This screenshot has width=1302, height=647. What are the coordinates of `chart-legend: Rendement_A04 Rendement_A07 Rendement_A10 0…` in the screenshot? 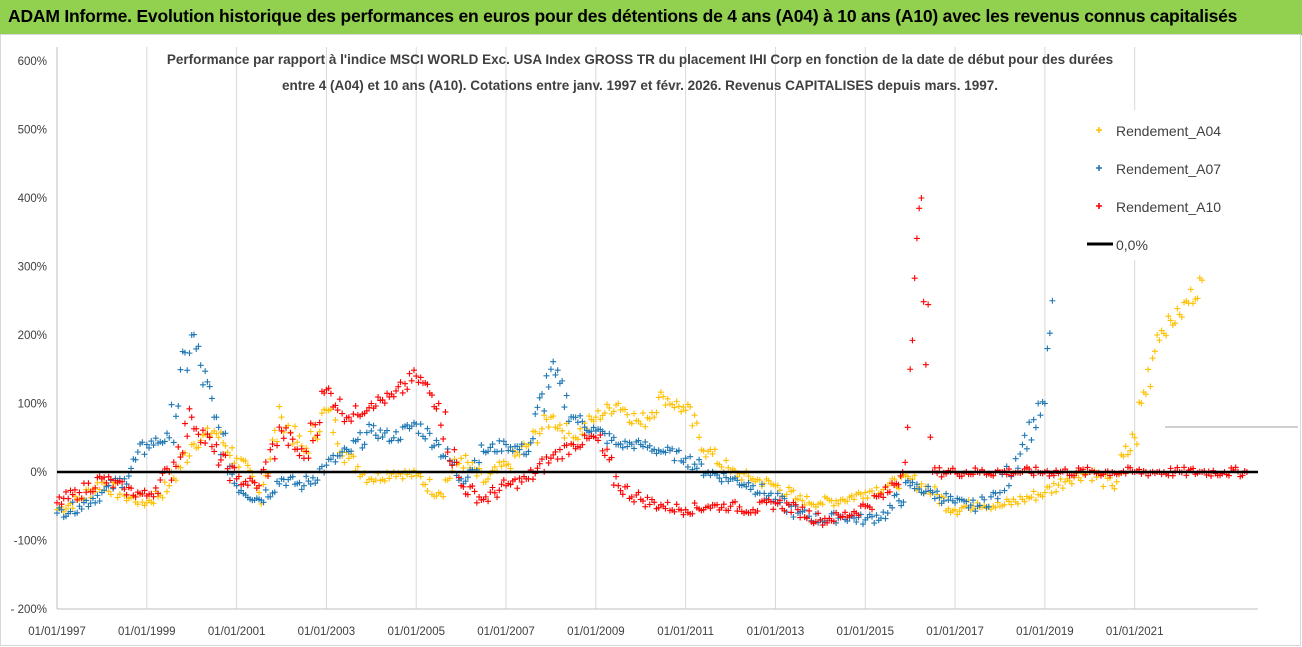 It's located at (1154, 188).